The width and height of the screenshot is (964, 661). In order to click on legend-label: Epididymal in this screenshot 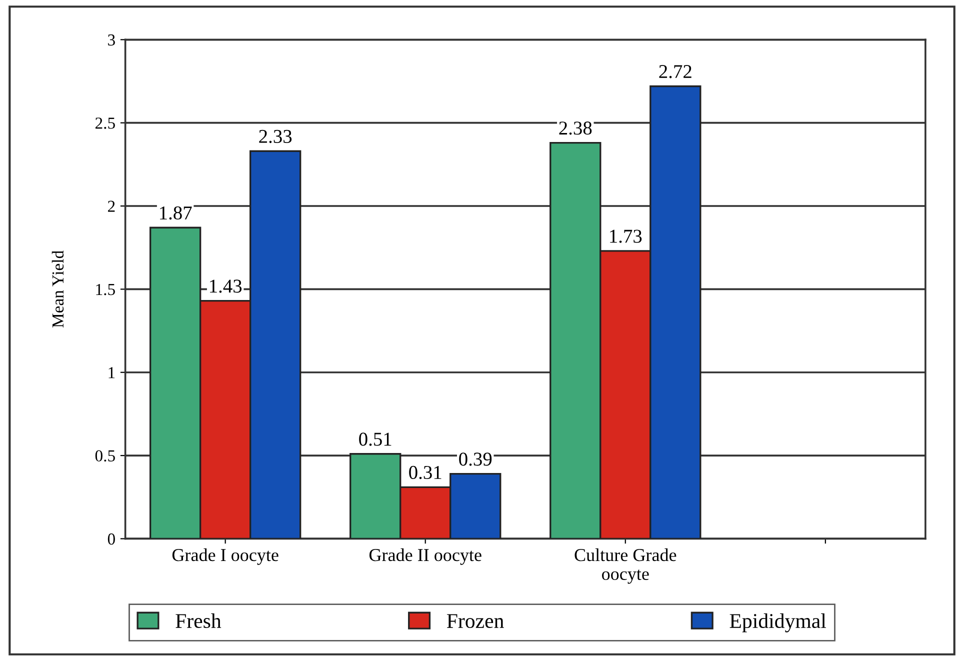, I will do `click(778, 622)`.